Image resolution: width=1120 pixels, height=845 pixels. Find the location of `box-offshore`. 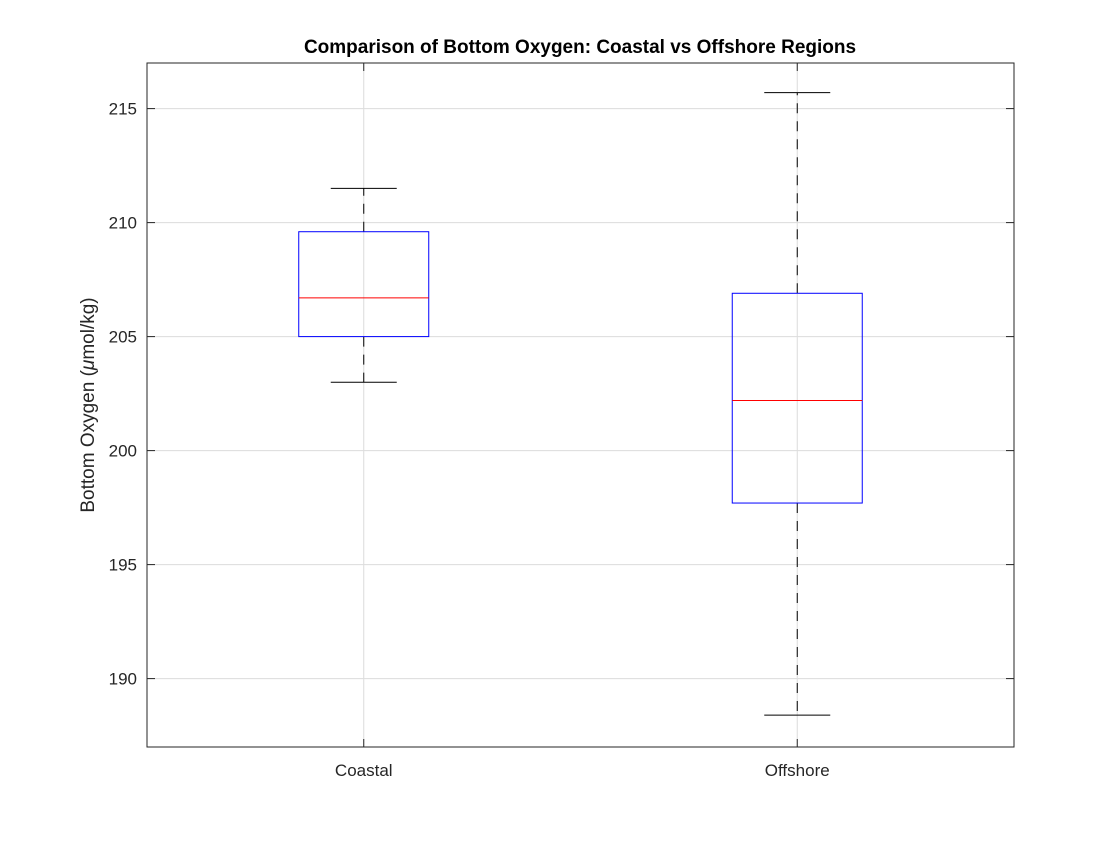

box-offshore is located at coordinates (797, 404).